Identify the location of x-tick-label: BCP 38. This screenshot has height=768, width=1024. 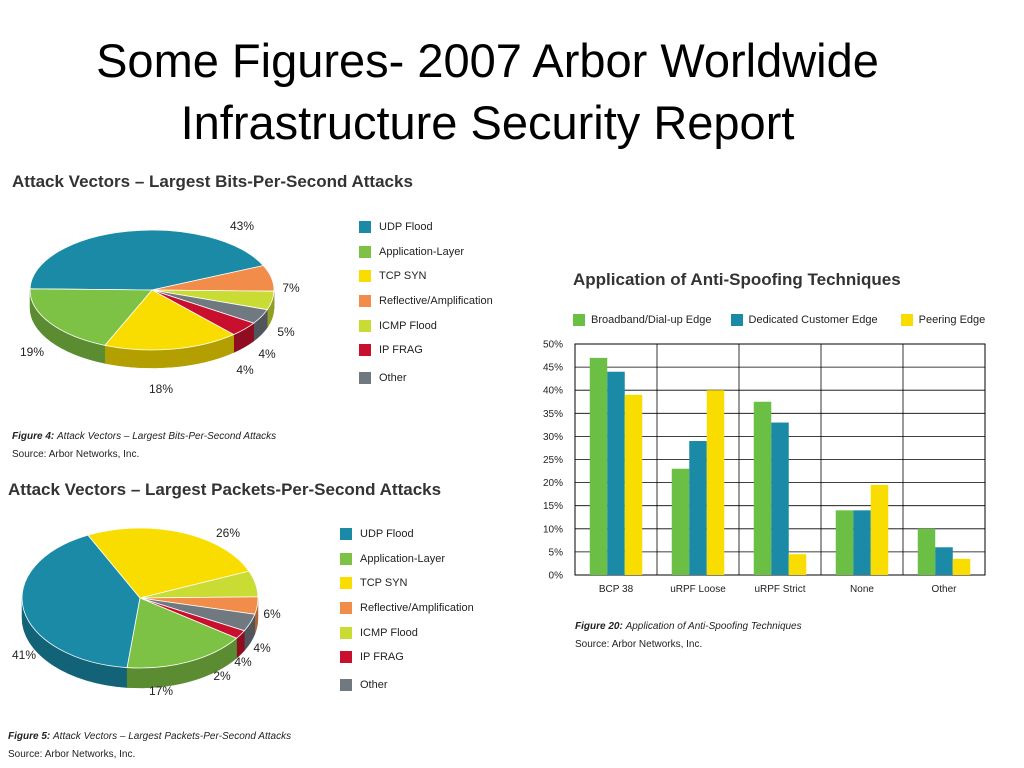
(616, 589).